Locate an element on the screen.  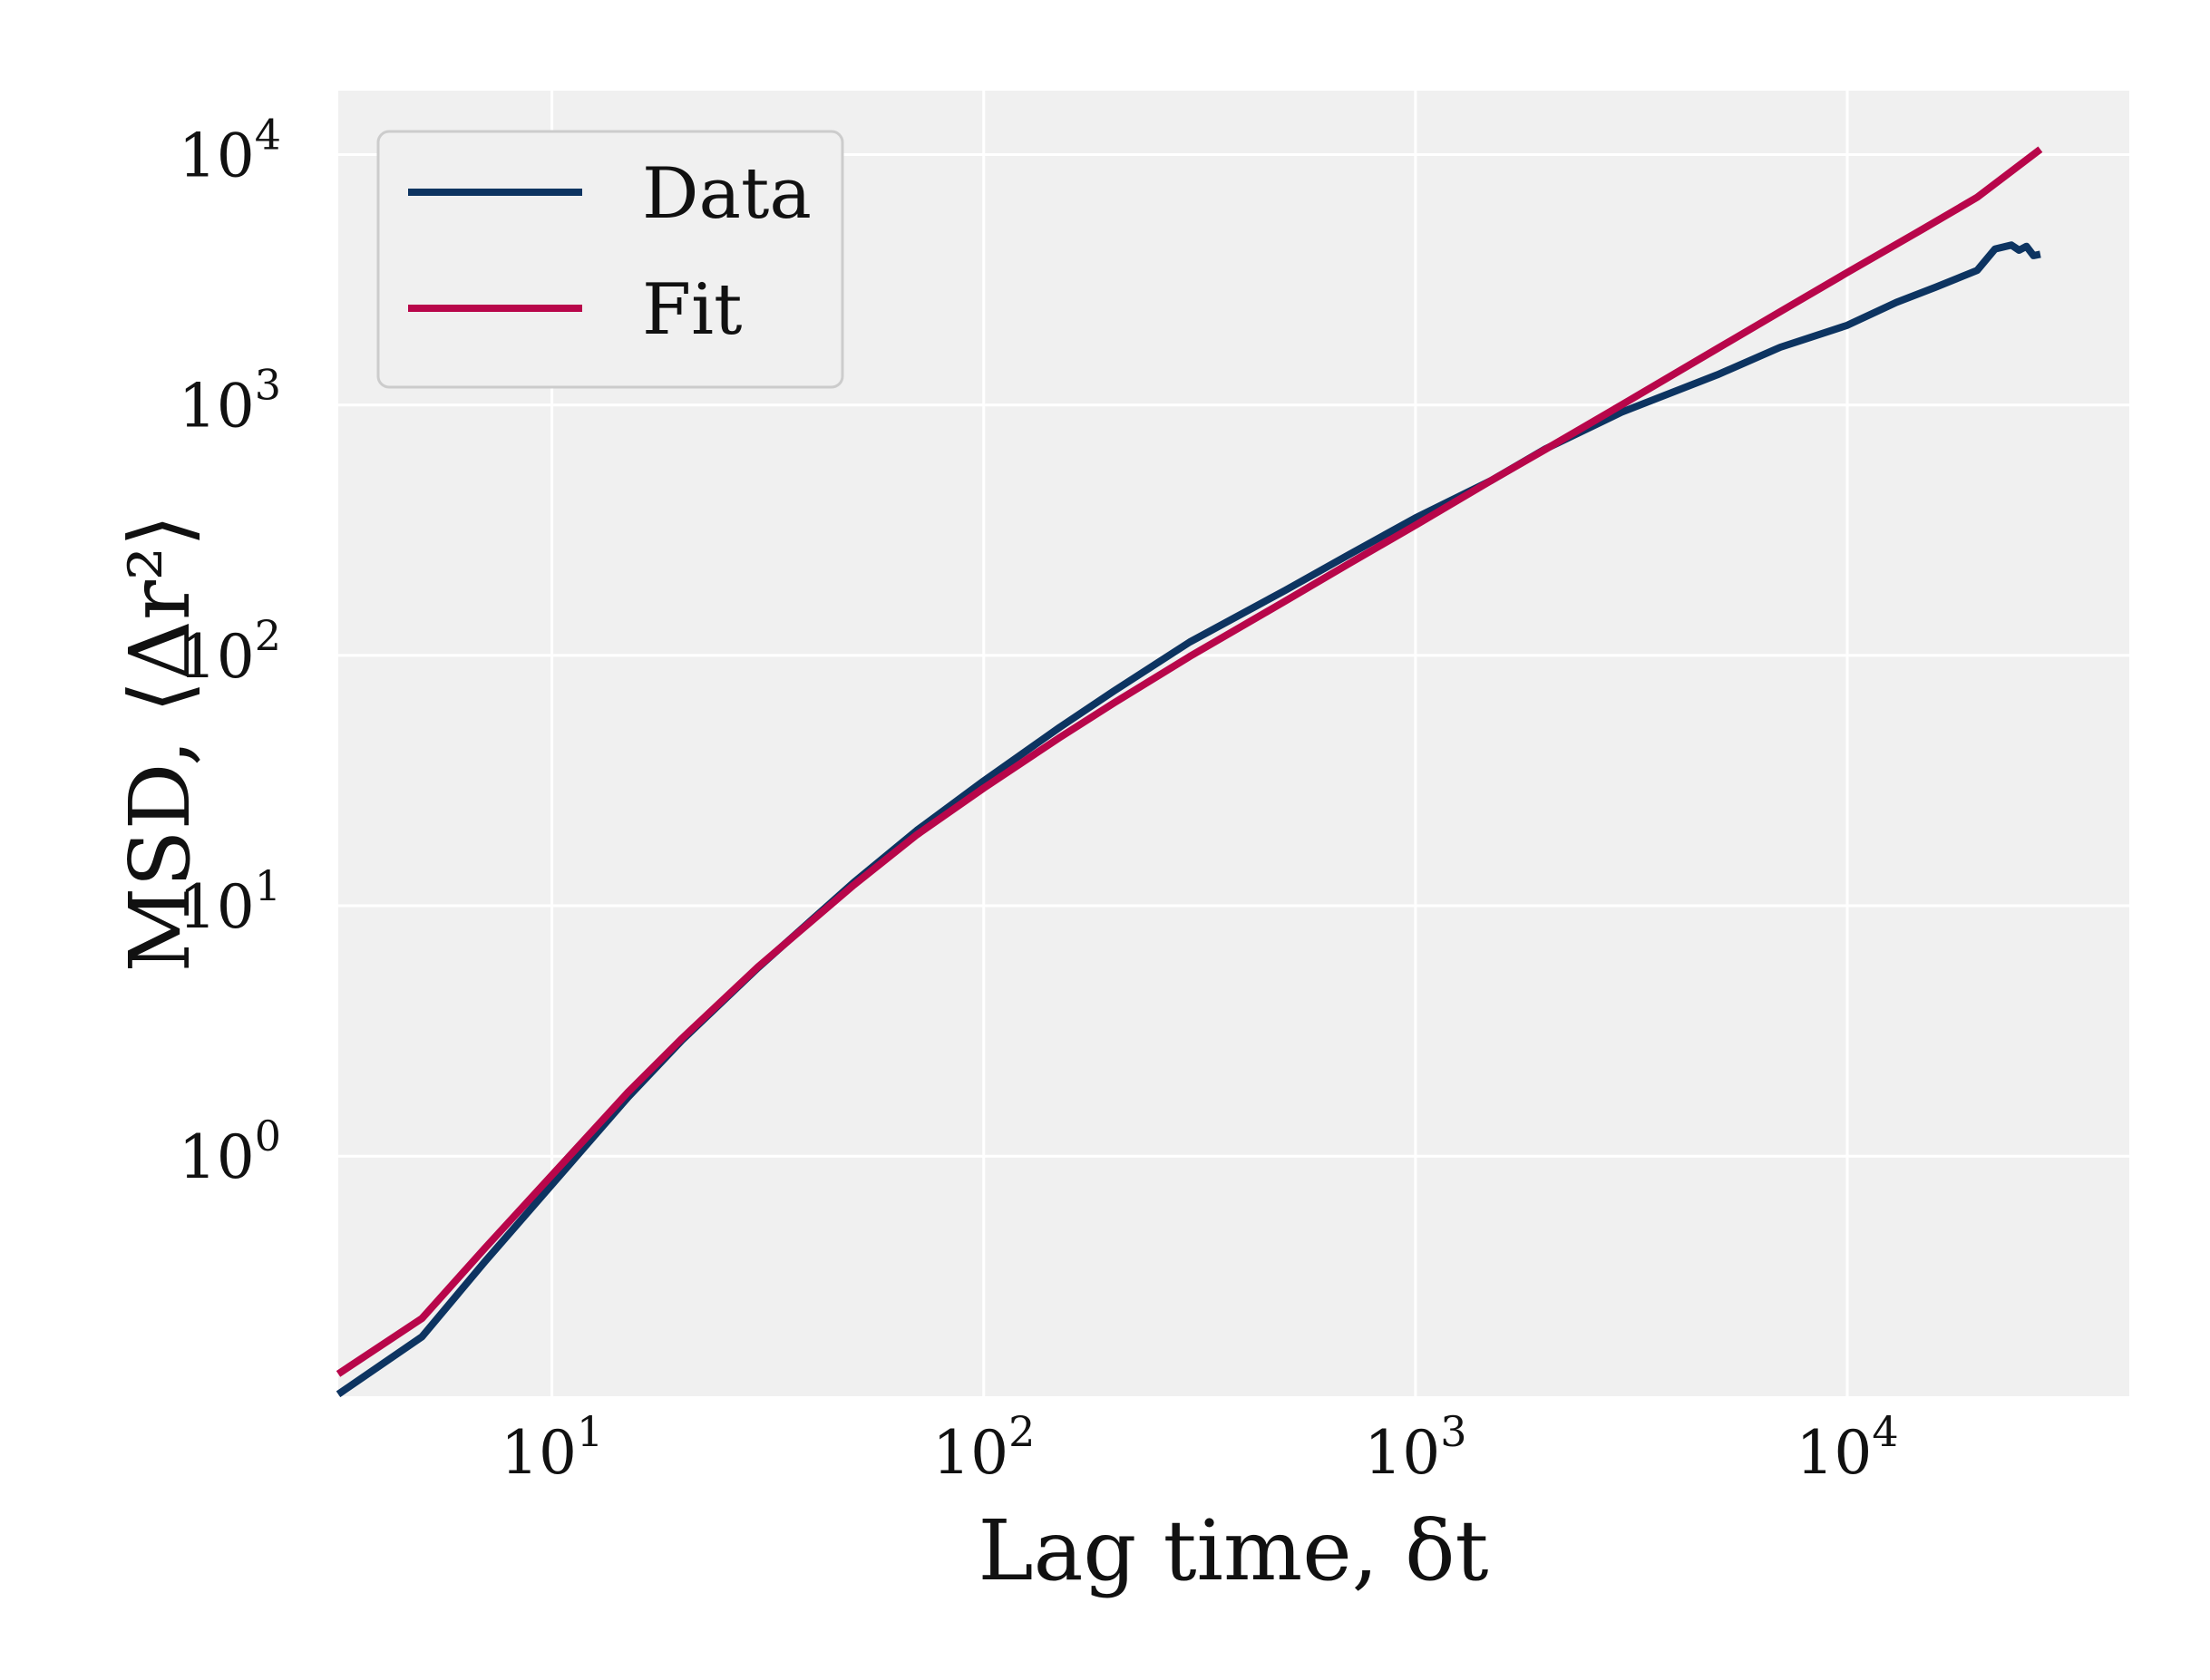
y-tick-exponent: 1 is located at coordinates (268, 885).